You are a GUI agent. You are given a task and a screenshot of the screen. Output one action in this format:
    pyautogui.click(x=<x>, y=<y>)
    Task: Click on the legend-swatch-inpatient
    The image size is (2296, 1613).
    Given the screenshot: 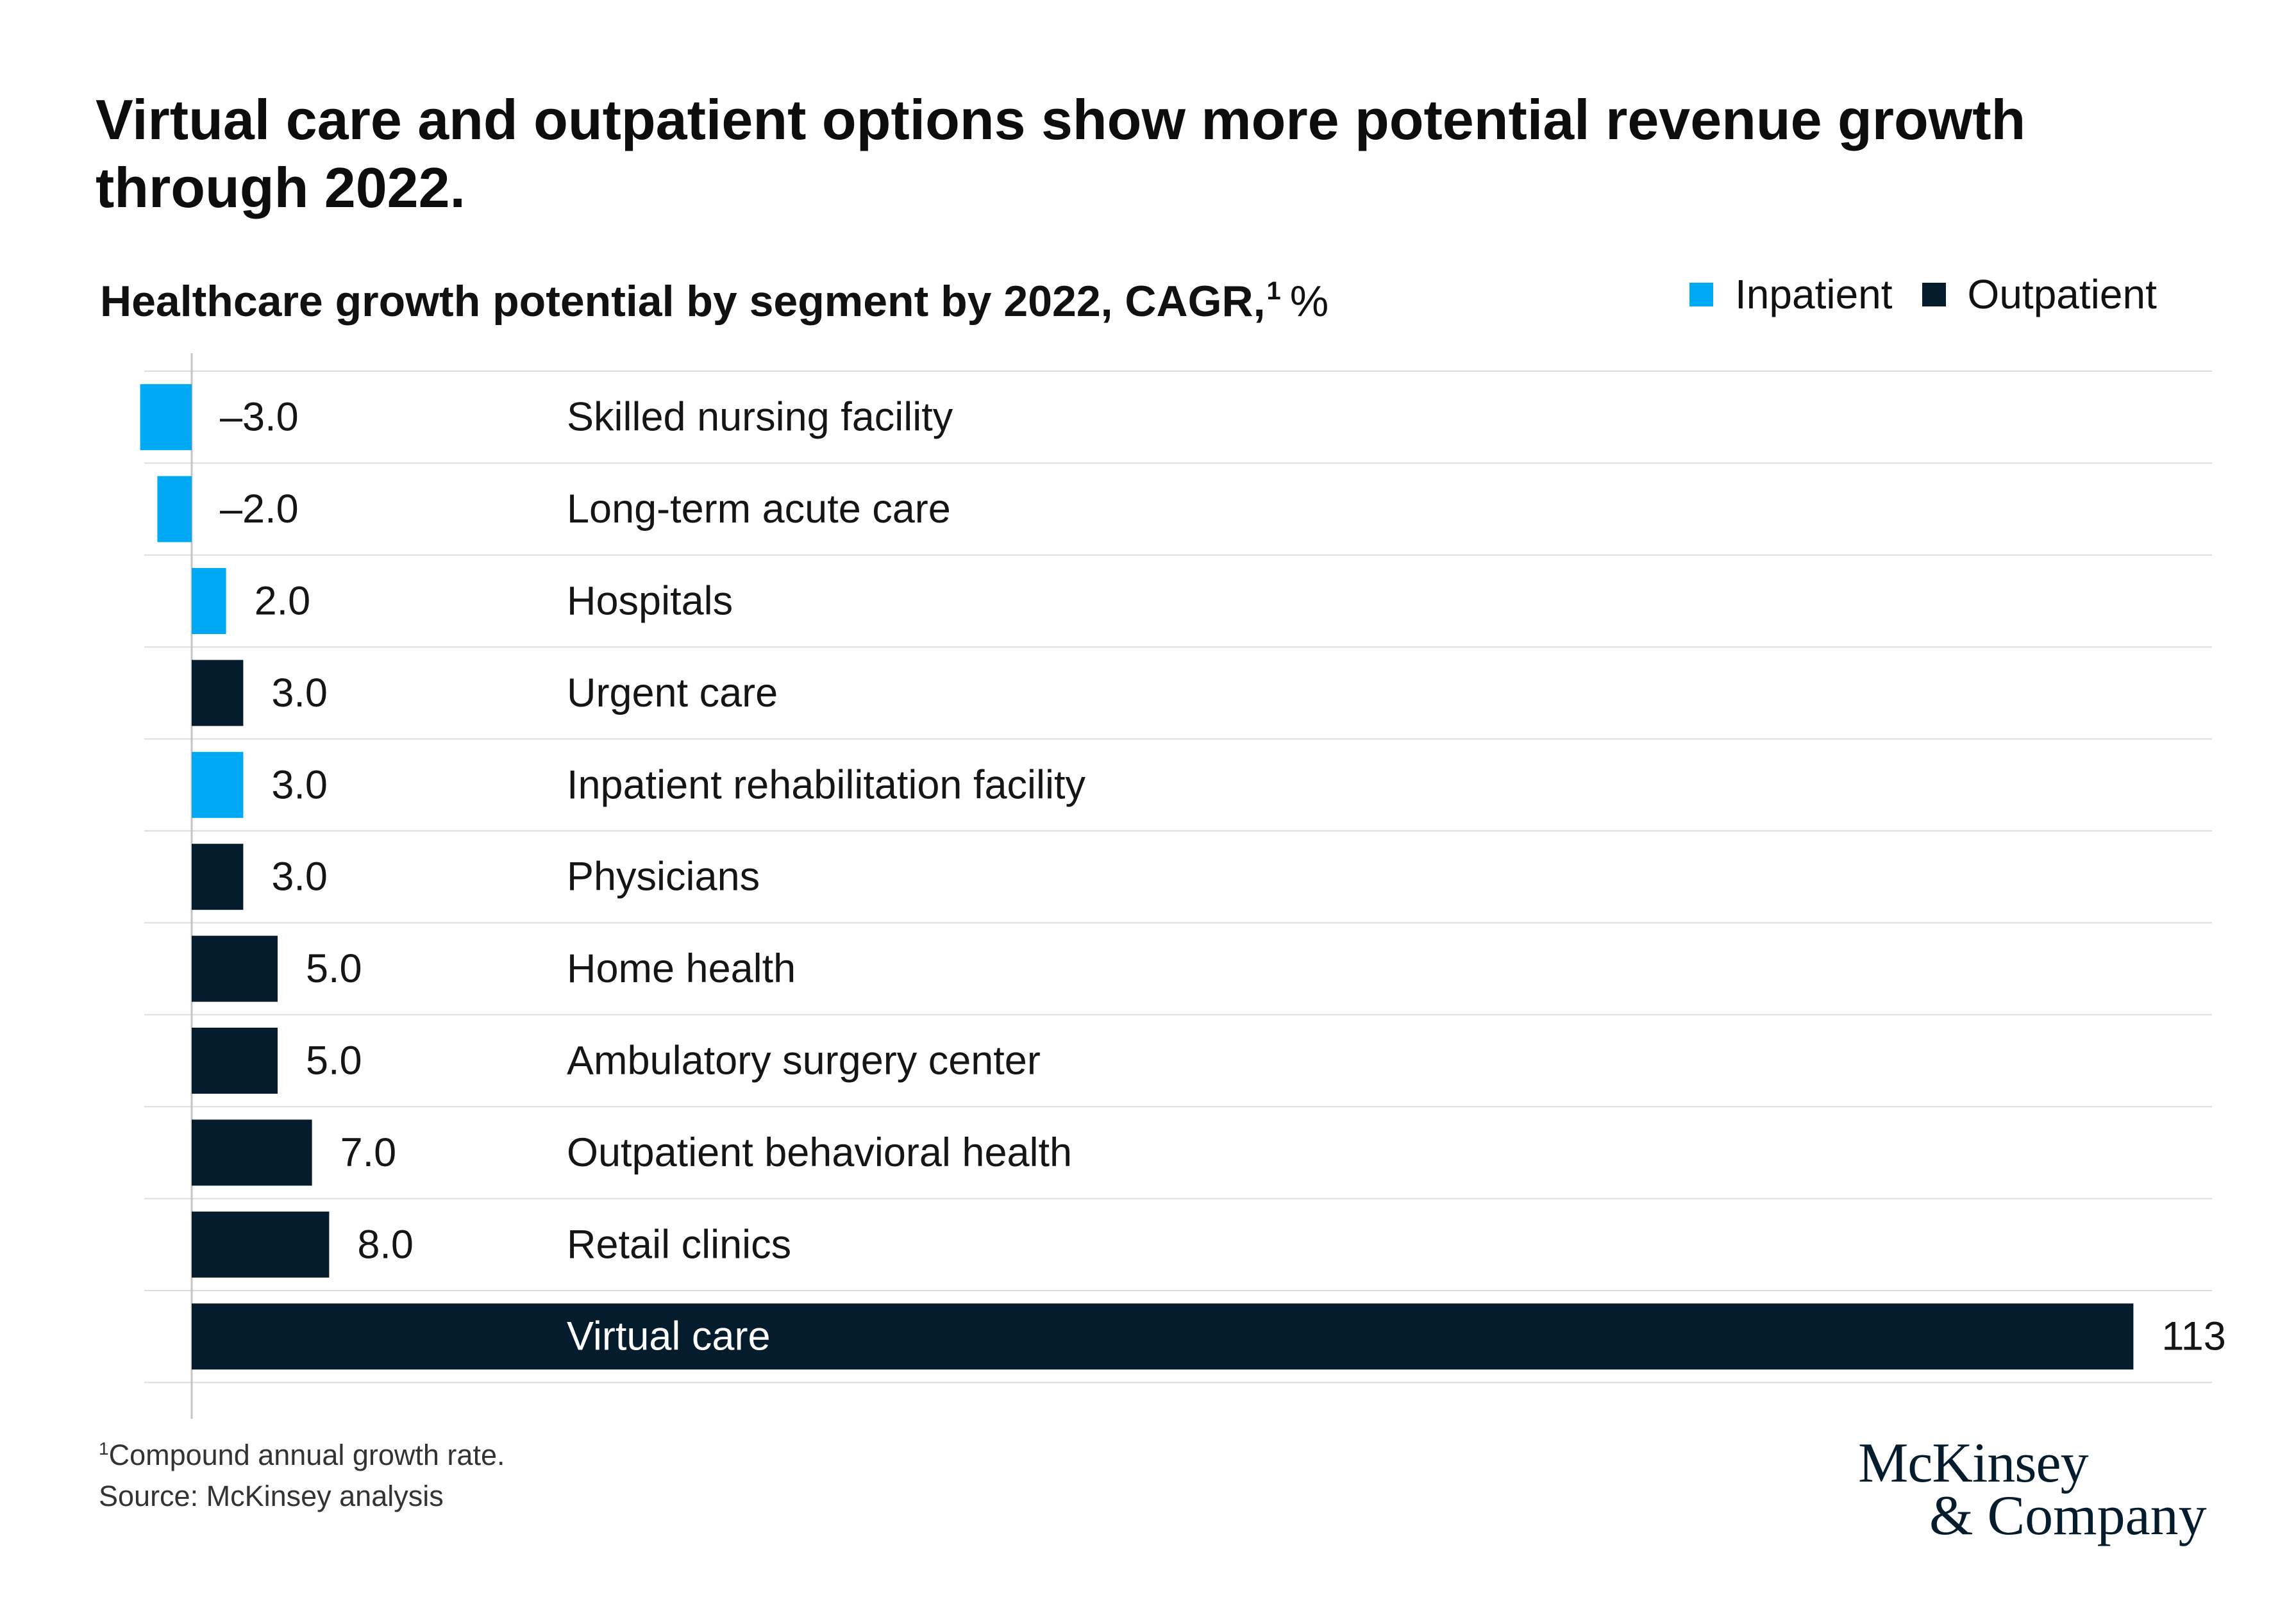 What is the action you would take?
    pyautogui.click(x=1701, y=294)
    